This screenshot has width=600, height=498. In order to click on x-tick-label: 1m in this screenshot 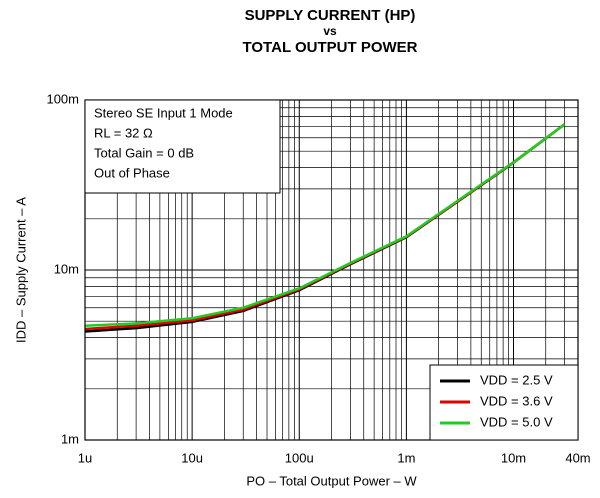, I will do `click(406, 457)`.